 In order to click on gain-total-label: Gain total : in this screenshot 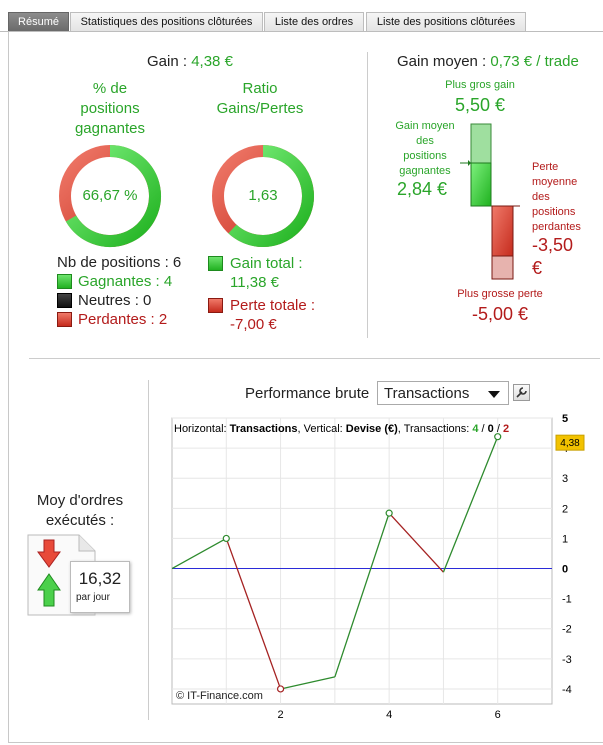, I will do `click(266, 263)`.